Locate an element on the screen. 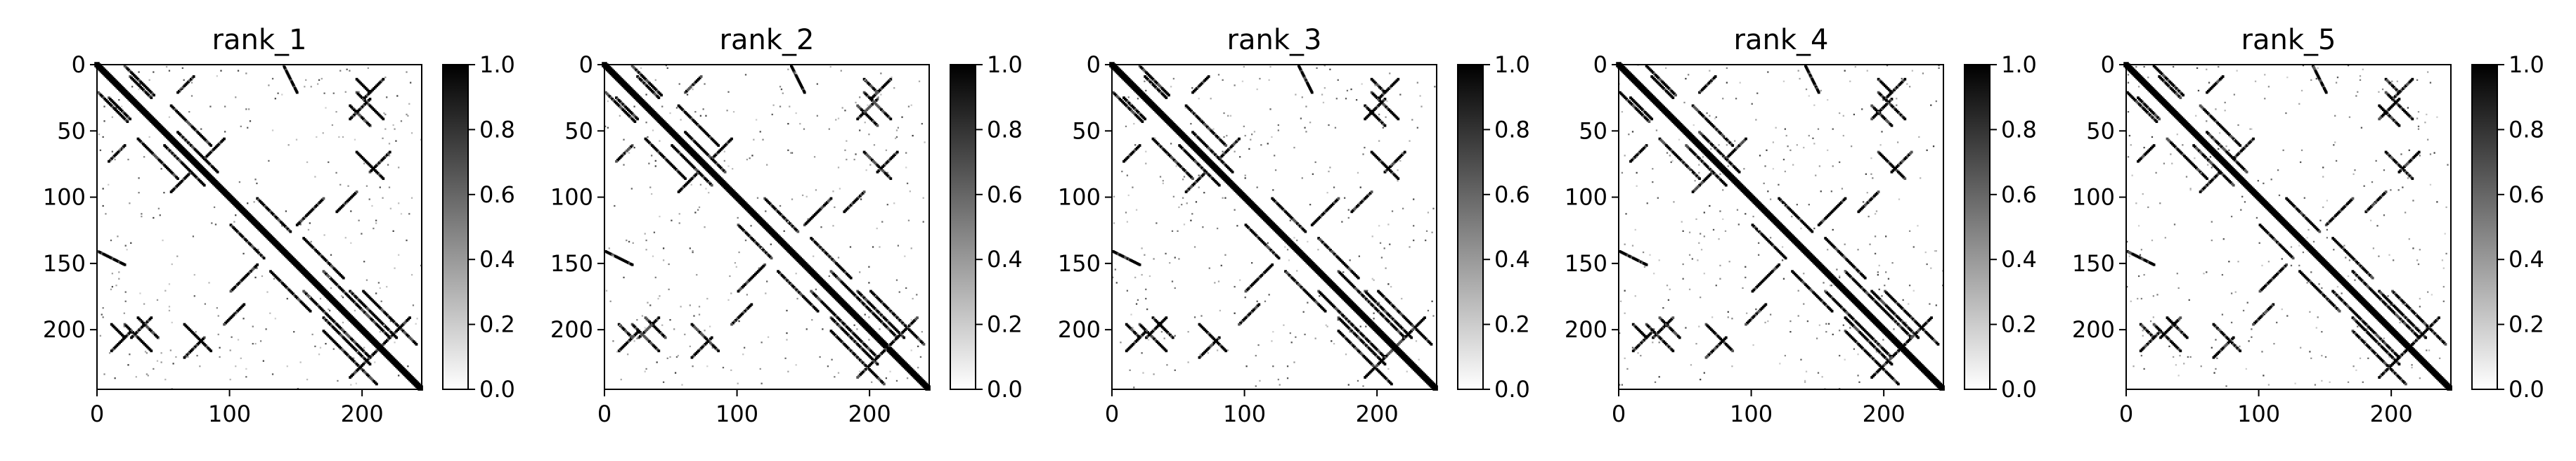 The height and width of the screenshot is (461, 2576). heatmap-cells is located at coordinates (258, 226).